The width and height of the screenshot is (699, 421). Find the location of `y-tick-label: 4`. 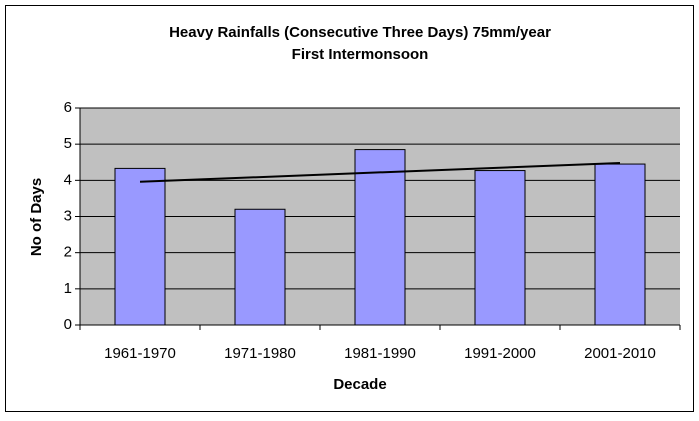

y-tick-label: 4 is located at coordinates (68, 179).